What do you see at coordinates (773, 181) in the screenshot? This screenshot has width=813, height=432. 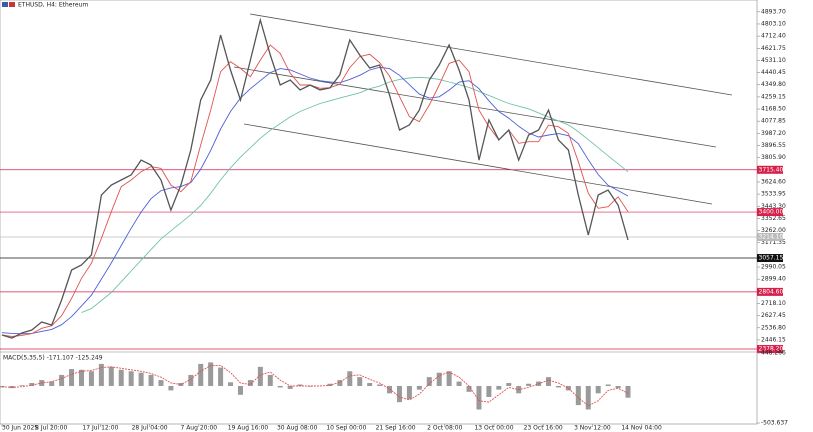 I see `y-tick-label: 3624.60` at bounding box center [773, 181].